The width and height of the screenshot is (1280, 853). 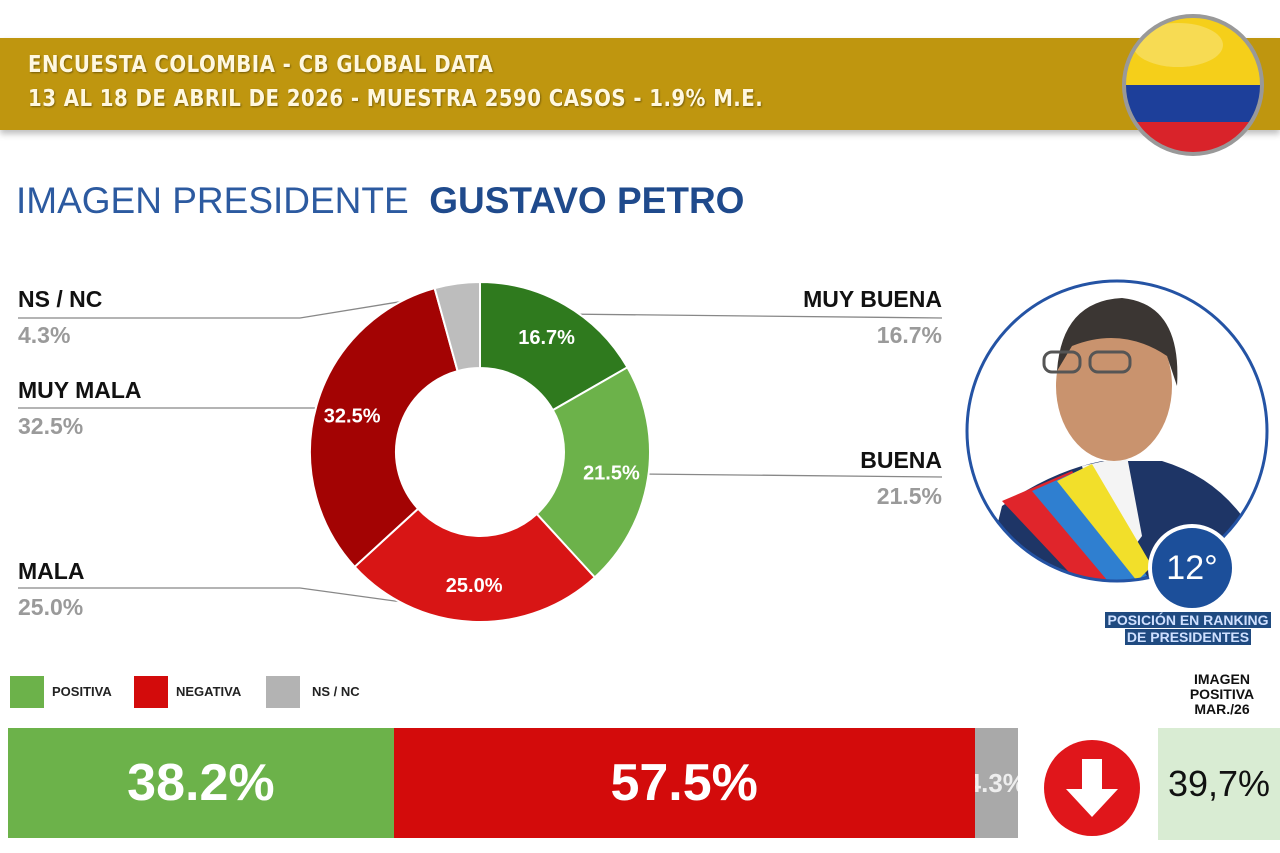 What do you see at coordinates (909, 496) in the screenshot?
I see `value-buena: 21.5%` at bounding box center [909, 496].